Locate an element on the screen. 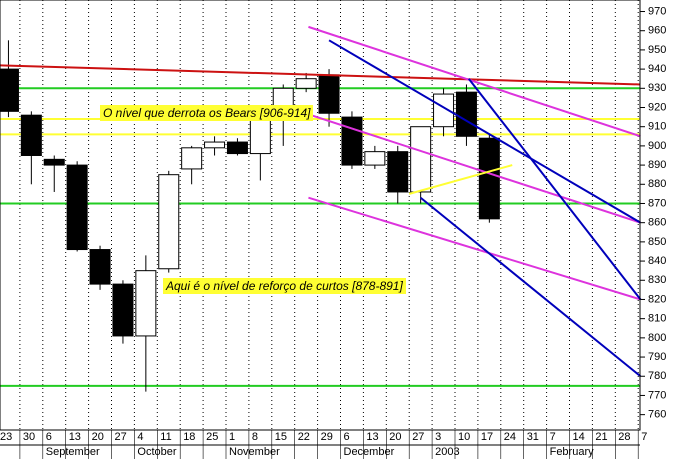 This screenshot has width=690, height=459. x-tick-label: 10 is located at coordinates (464, 437).